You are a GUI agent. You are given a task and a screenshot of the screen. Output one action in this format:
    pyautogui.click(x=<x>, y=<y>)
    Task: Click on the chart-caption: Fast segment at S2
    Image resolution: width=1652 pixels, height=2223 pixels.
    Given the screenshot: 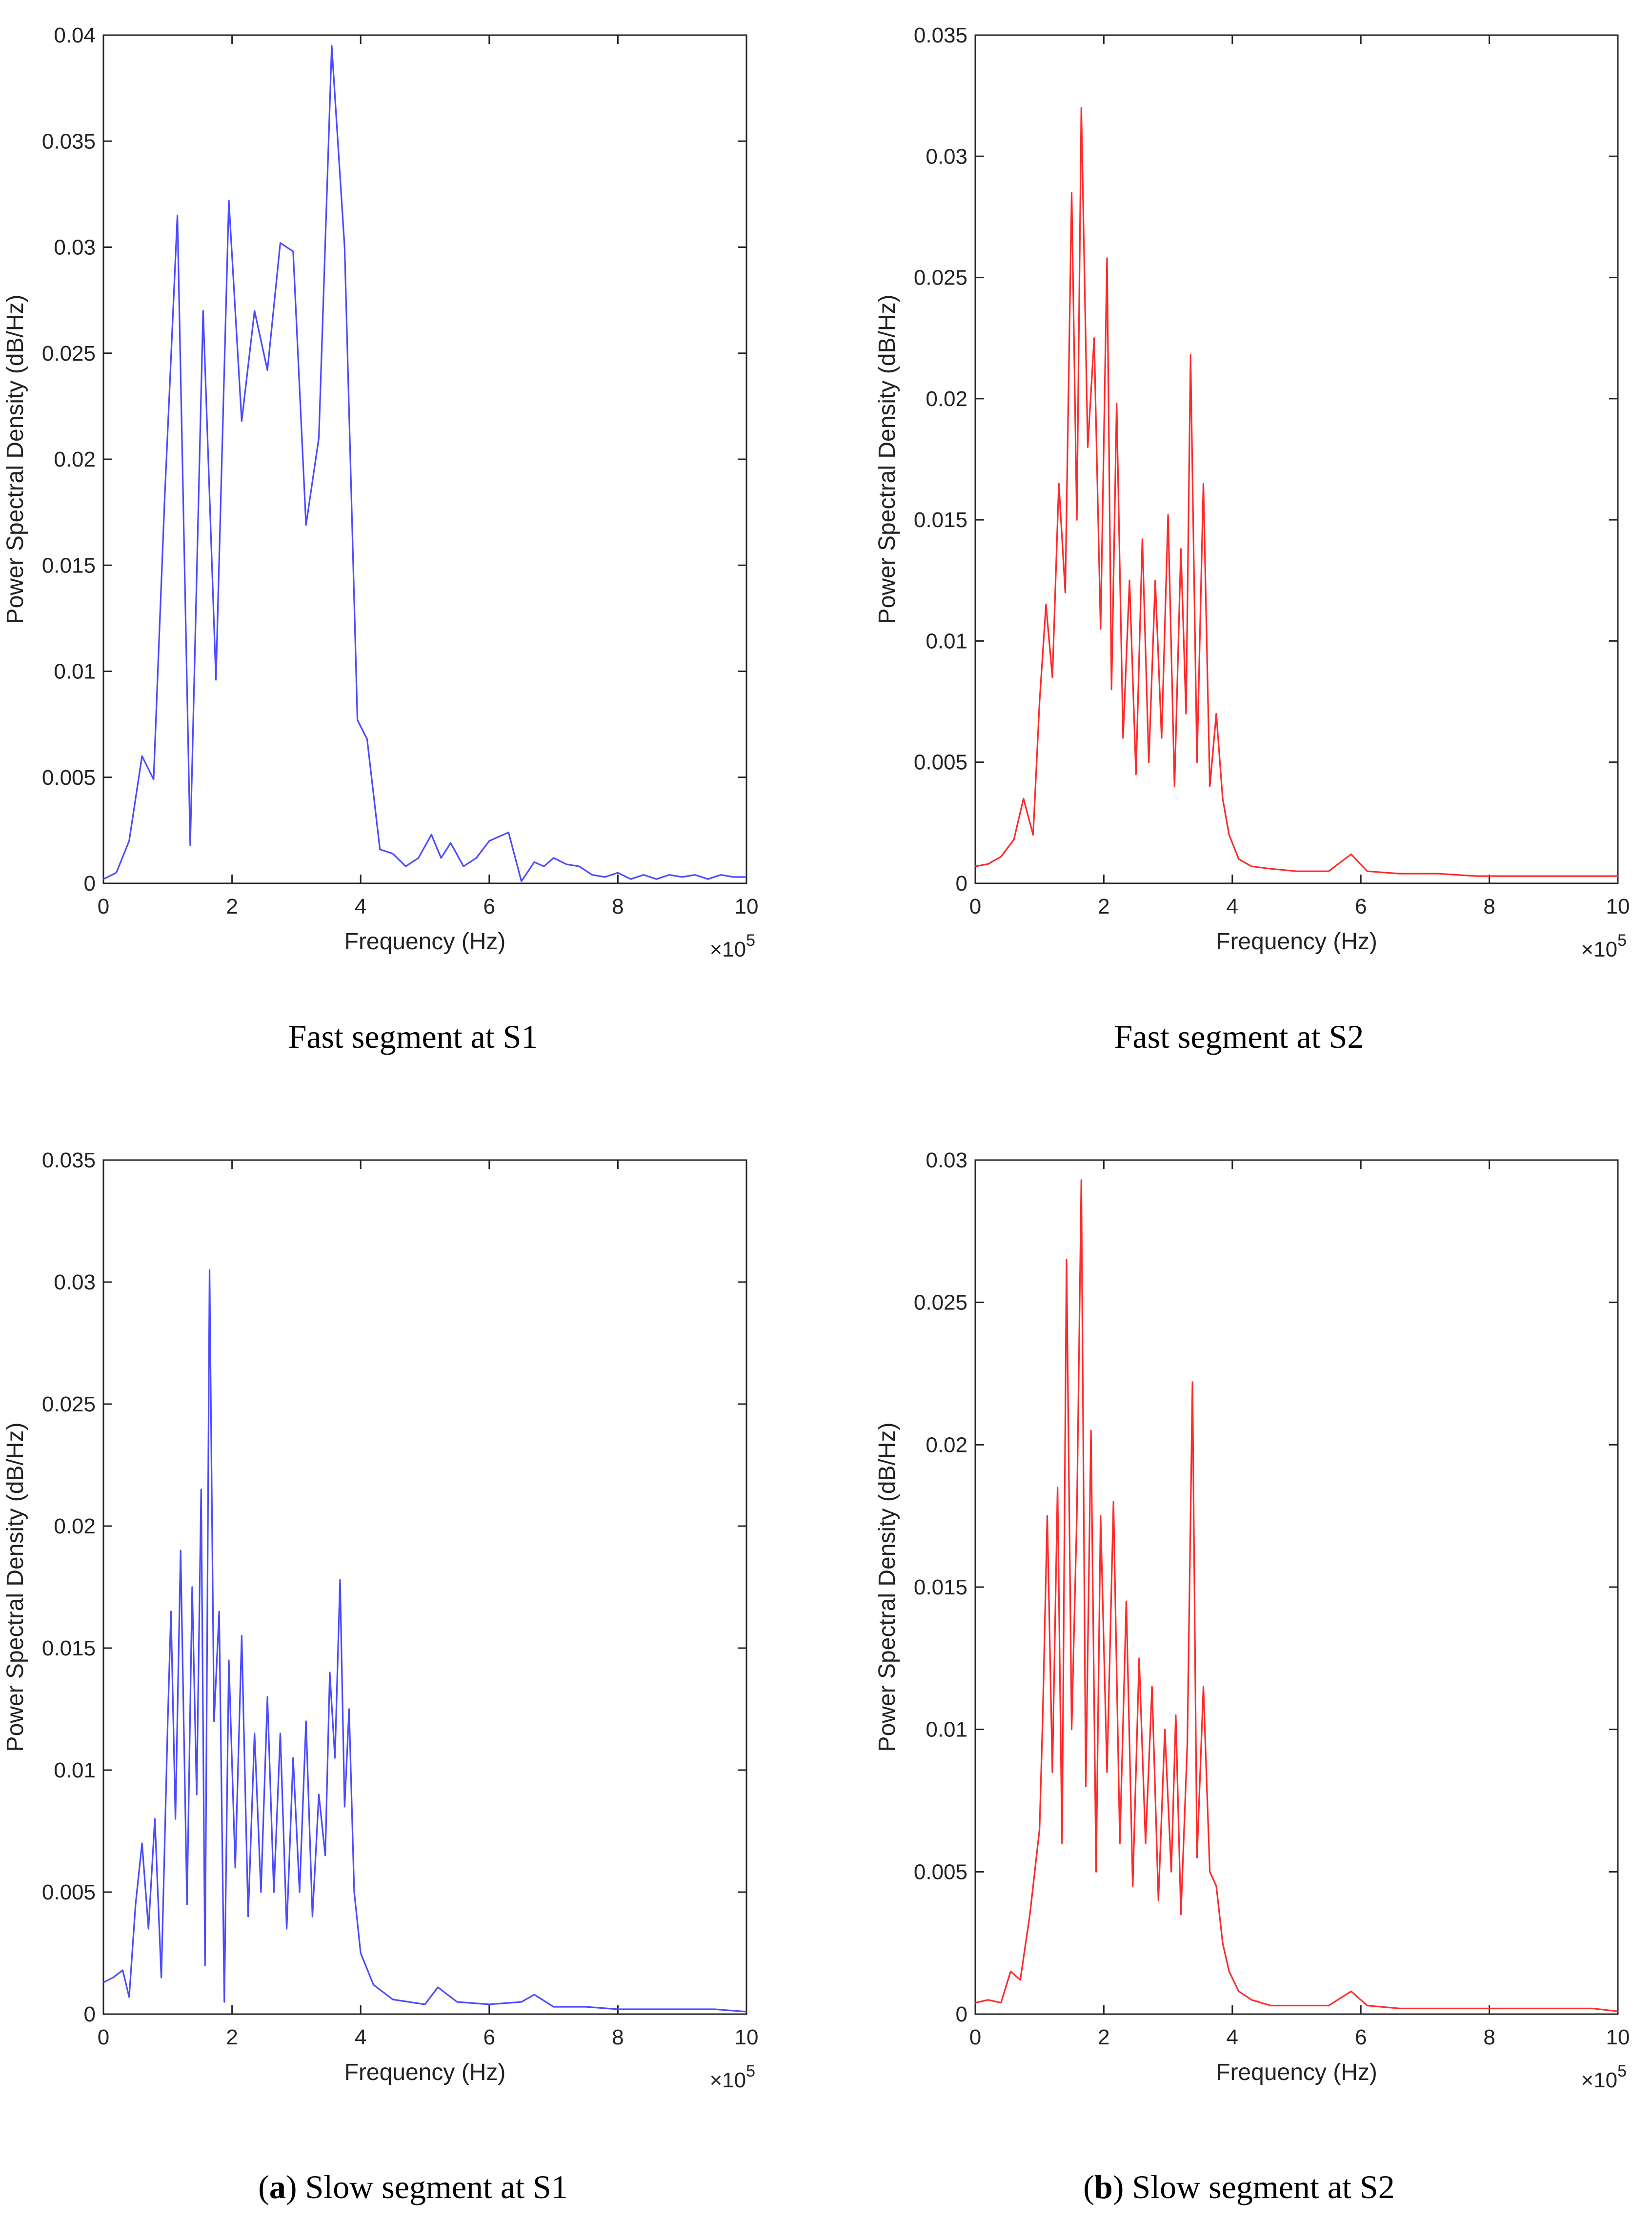 What is the action you would take?
    pyautogui.click(x=1239, y=1037)
    